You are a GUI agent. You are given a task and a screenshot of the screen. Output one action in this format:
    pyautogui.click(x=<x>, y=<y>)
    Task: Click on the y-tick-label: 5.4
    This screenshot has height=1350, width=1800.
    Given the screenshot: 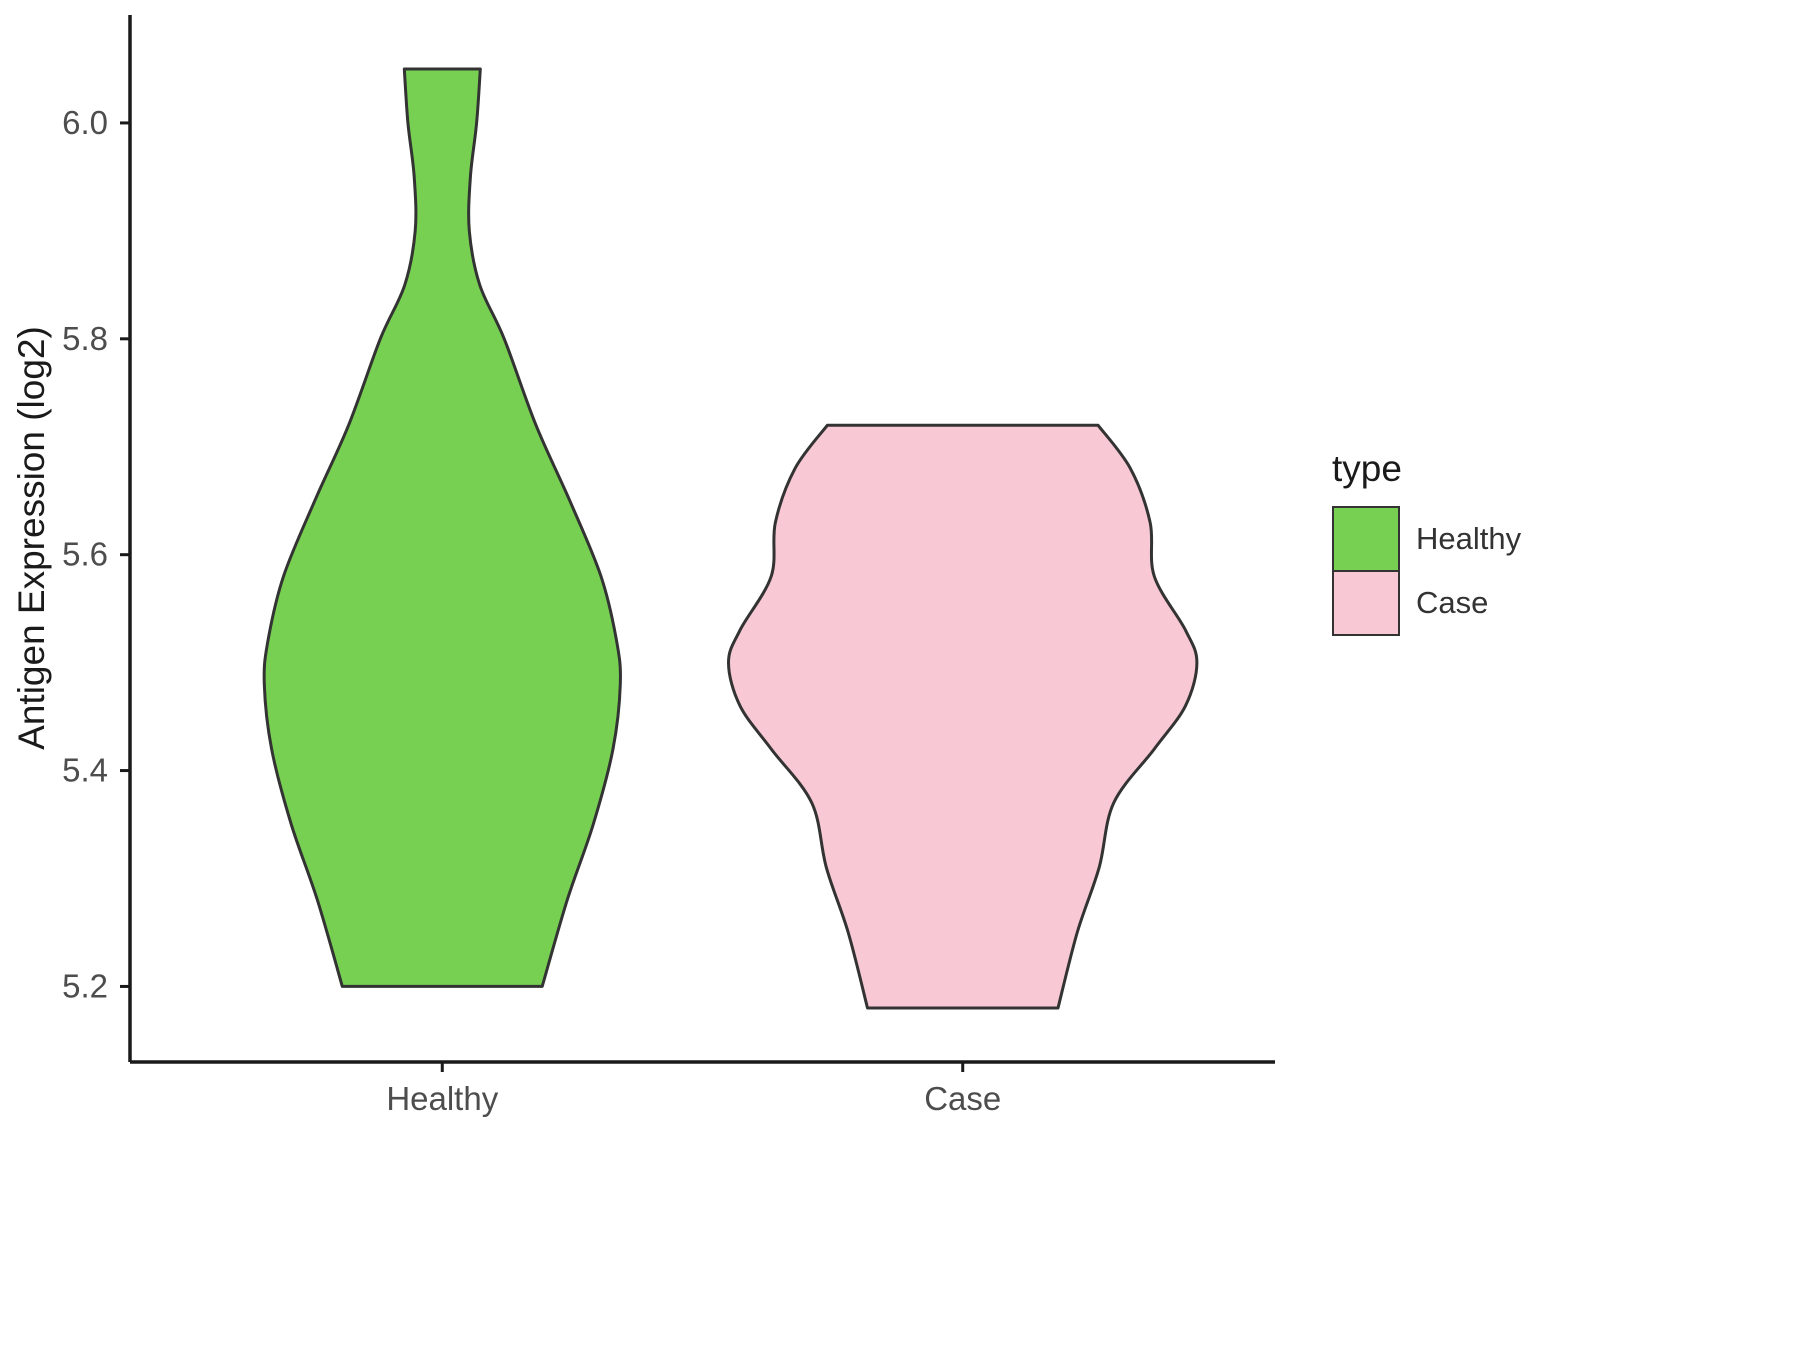 What is the action you would take?
    pyautogui.click(x=85, y=770)
    